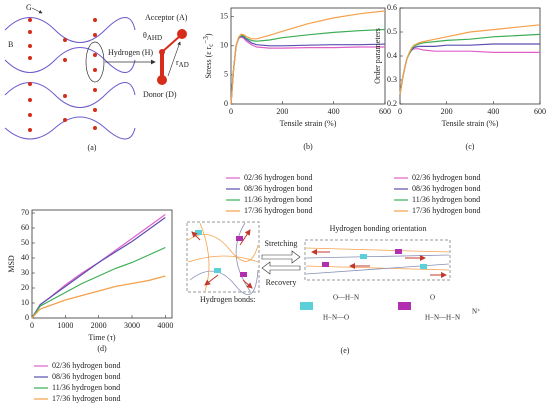  I want to click on plot-frame, so click(470, 56).